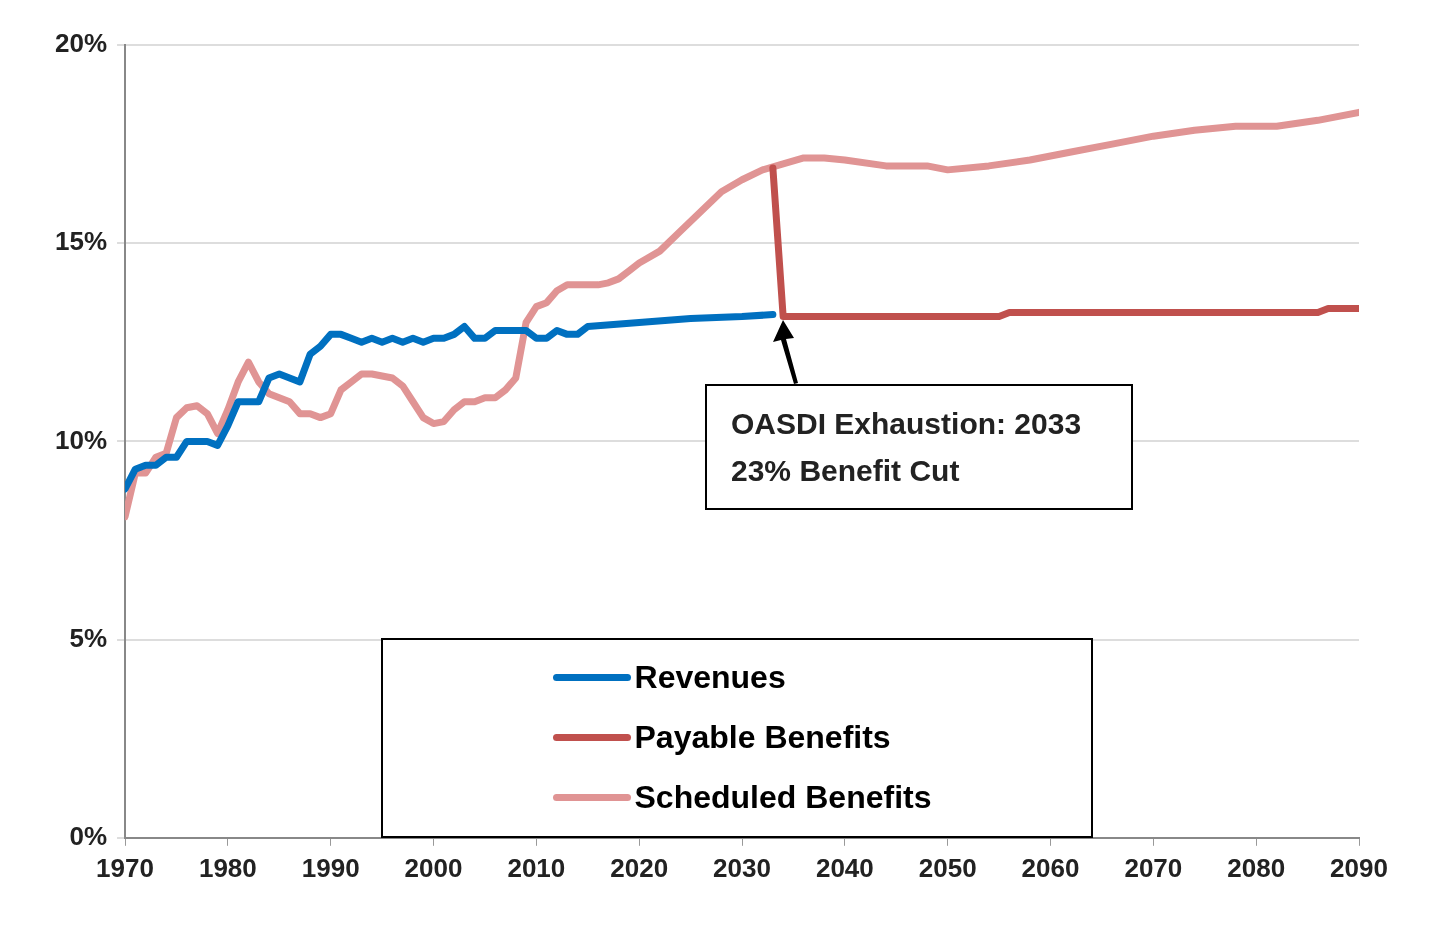  I want to click on y-tick-label: 5%, so click(88, 637).